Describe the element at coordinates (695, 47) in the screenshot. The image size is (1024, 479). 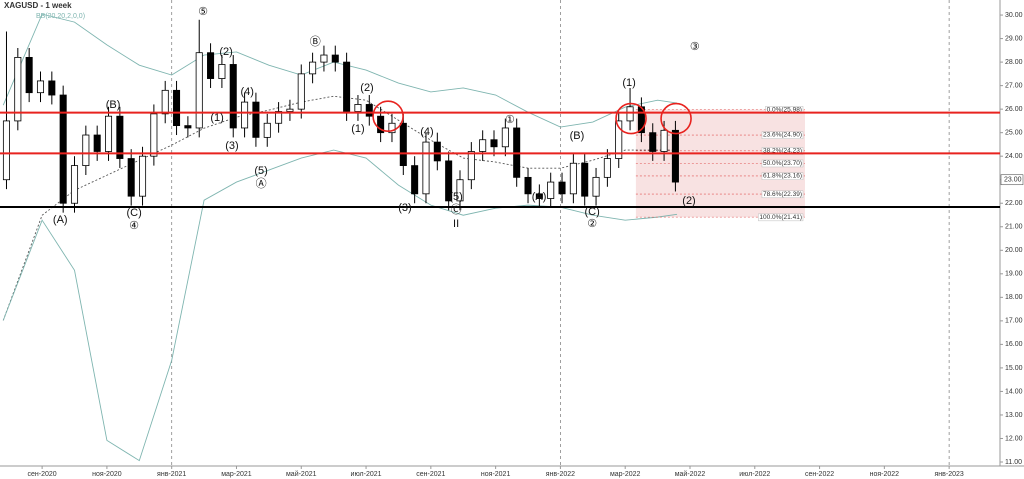
I see `wave-label: ③` at that location.